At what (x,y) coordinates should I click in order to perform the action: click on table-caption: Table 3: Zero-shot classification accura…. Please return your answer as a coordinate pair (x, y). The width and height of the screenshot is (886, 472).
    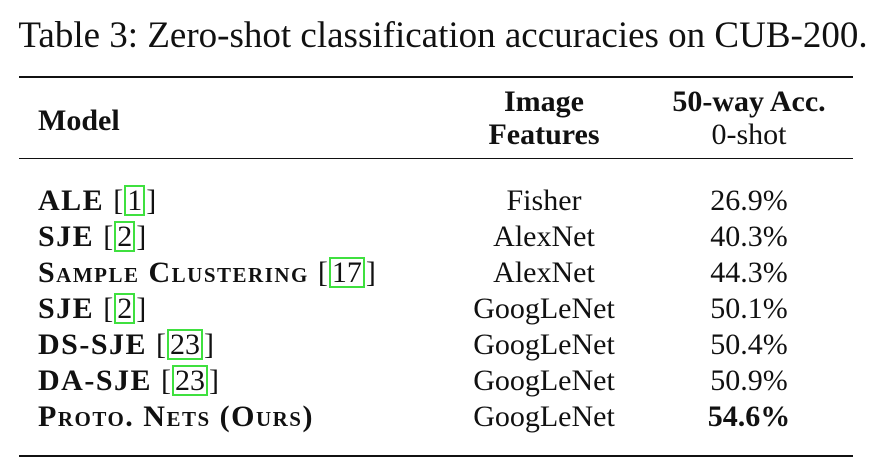
    Looking at the image, I should click on (443, 35).